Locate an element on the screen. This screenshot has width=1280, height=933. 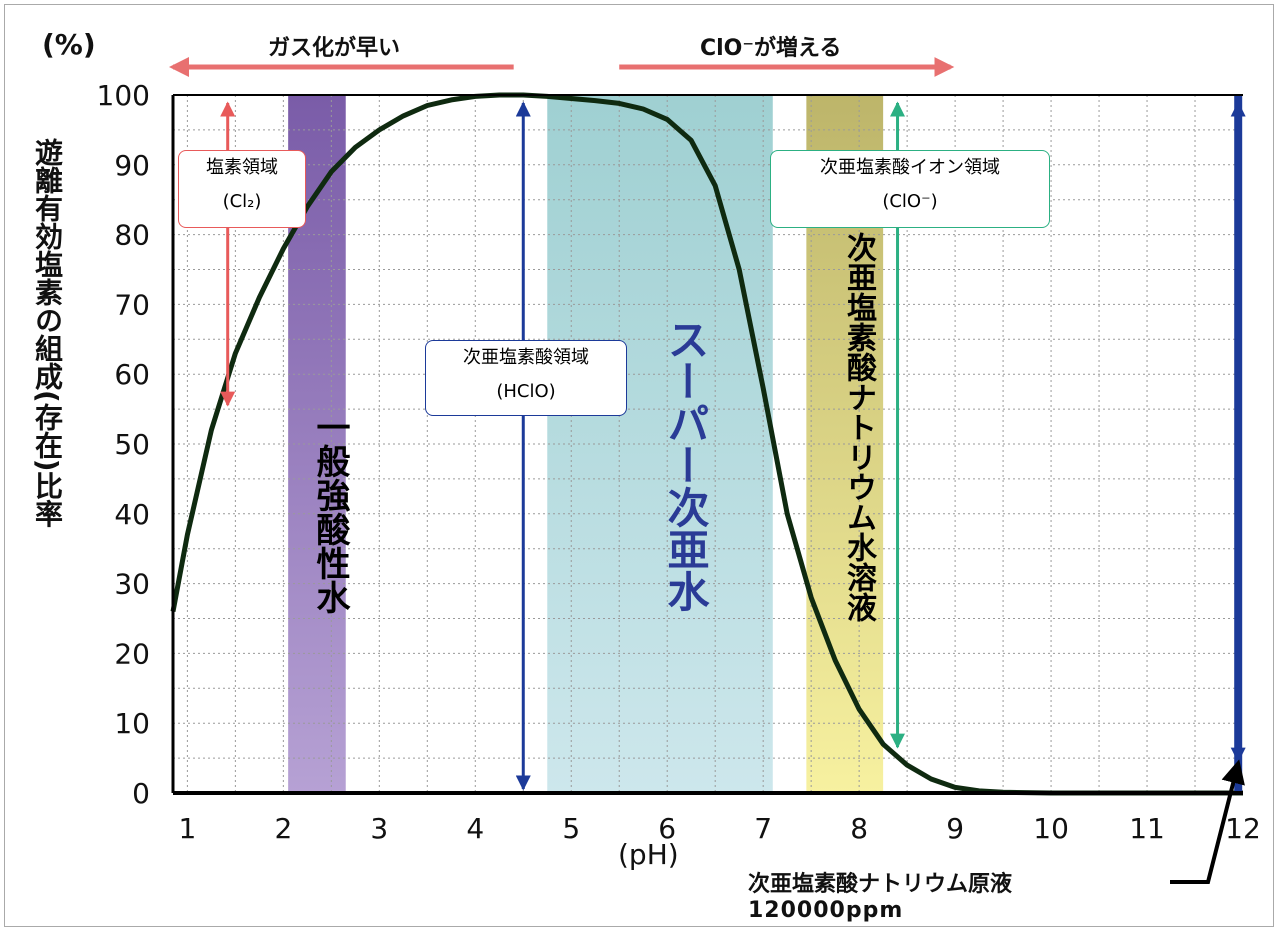
x-tick-label-5: 5 is located at coordinates (571, 828).